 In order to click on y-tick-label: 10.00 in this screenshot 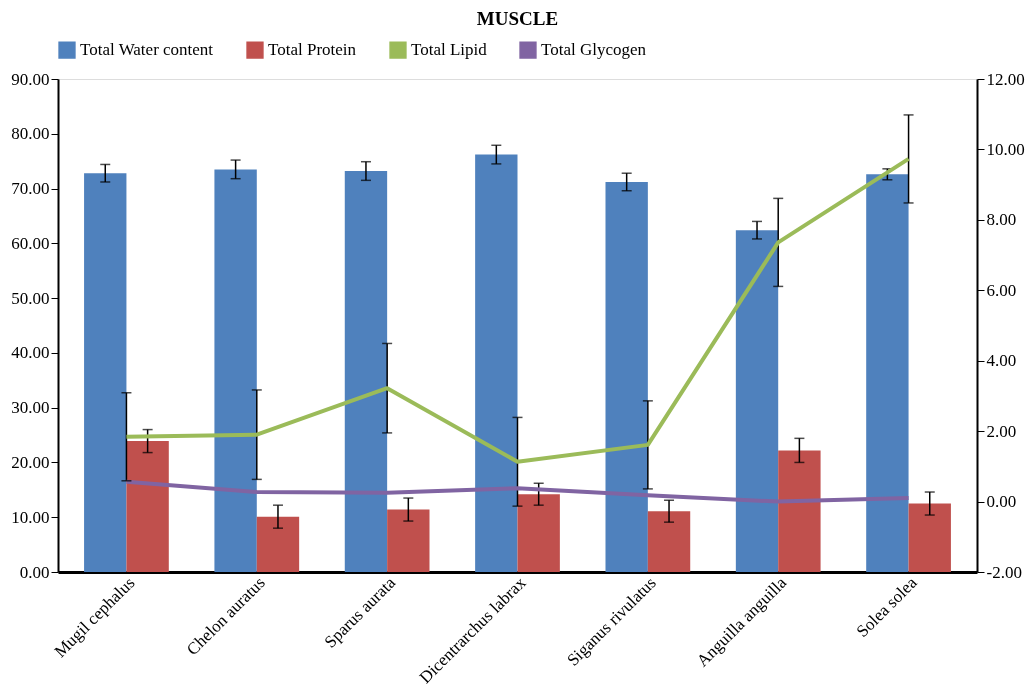, I will do `click(30, 517)`.